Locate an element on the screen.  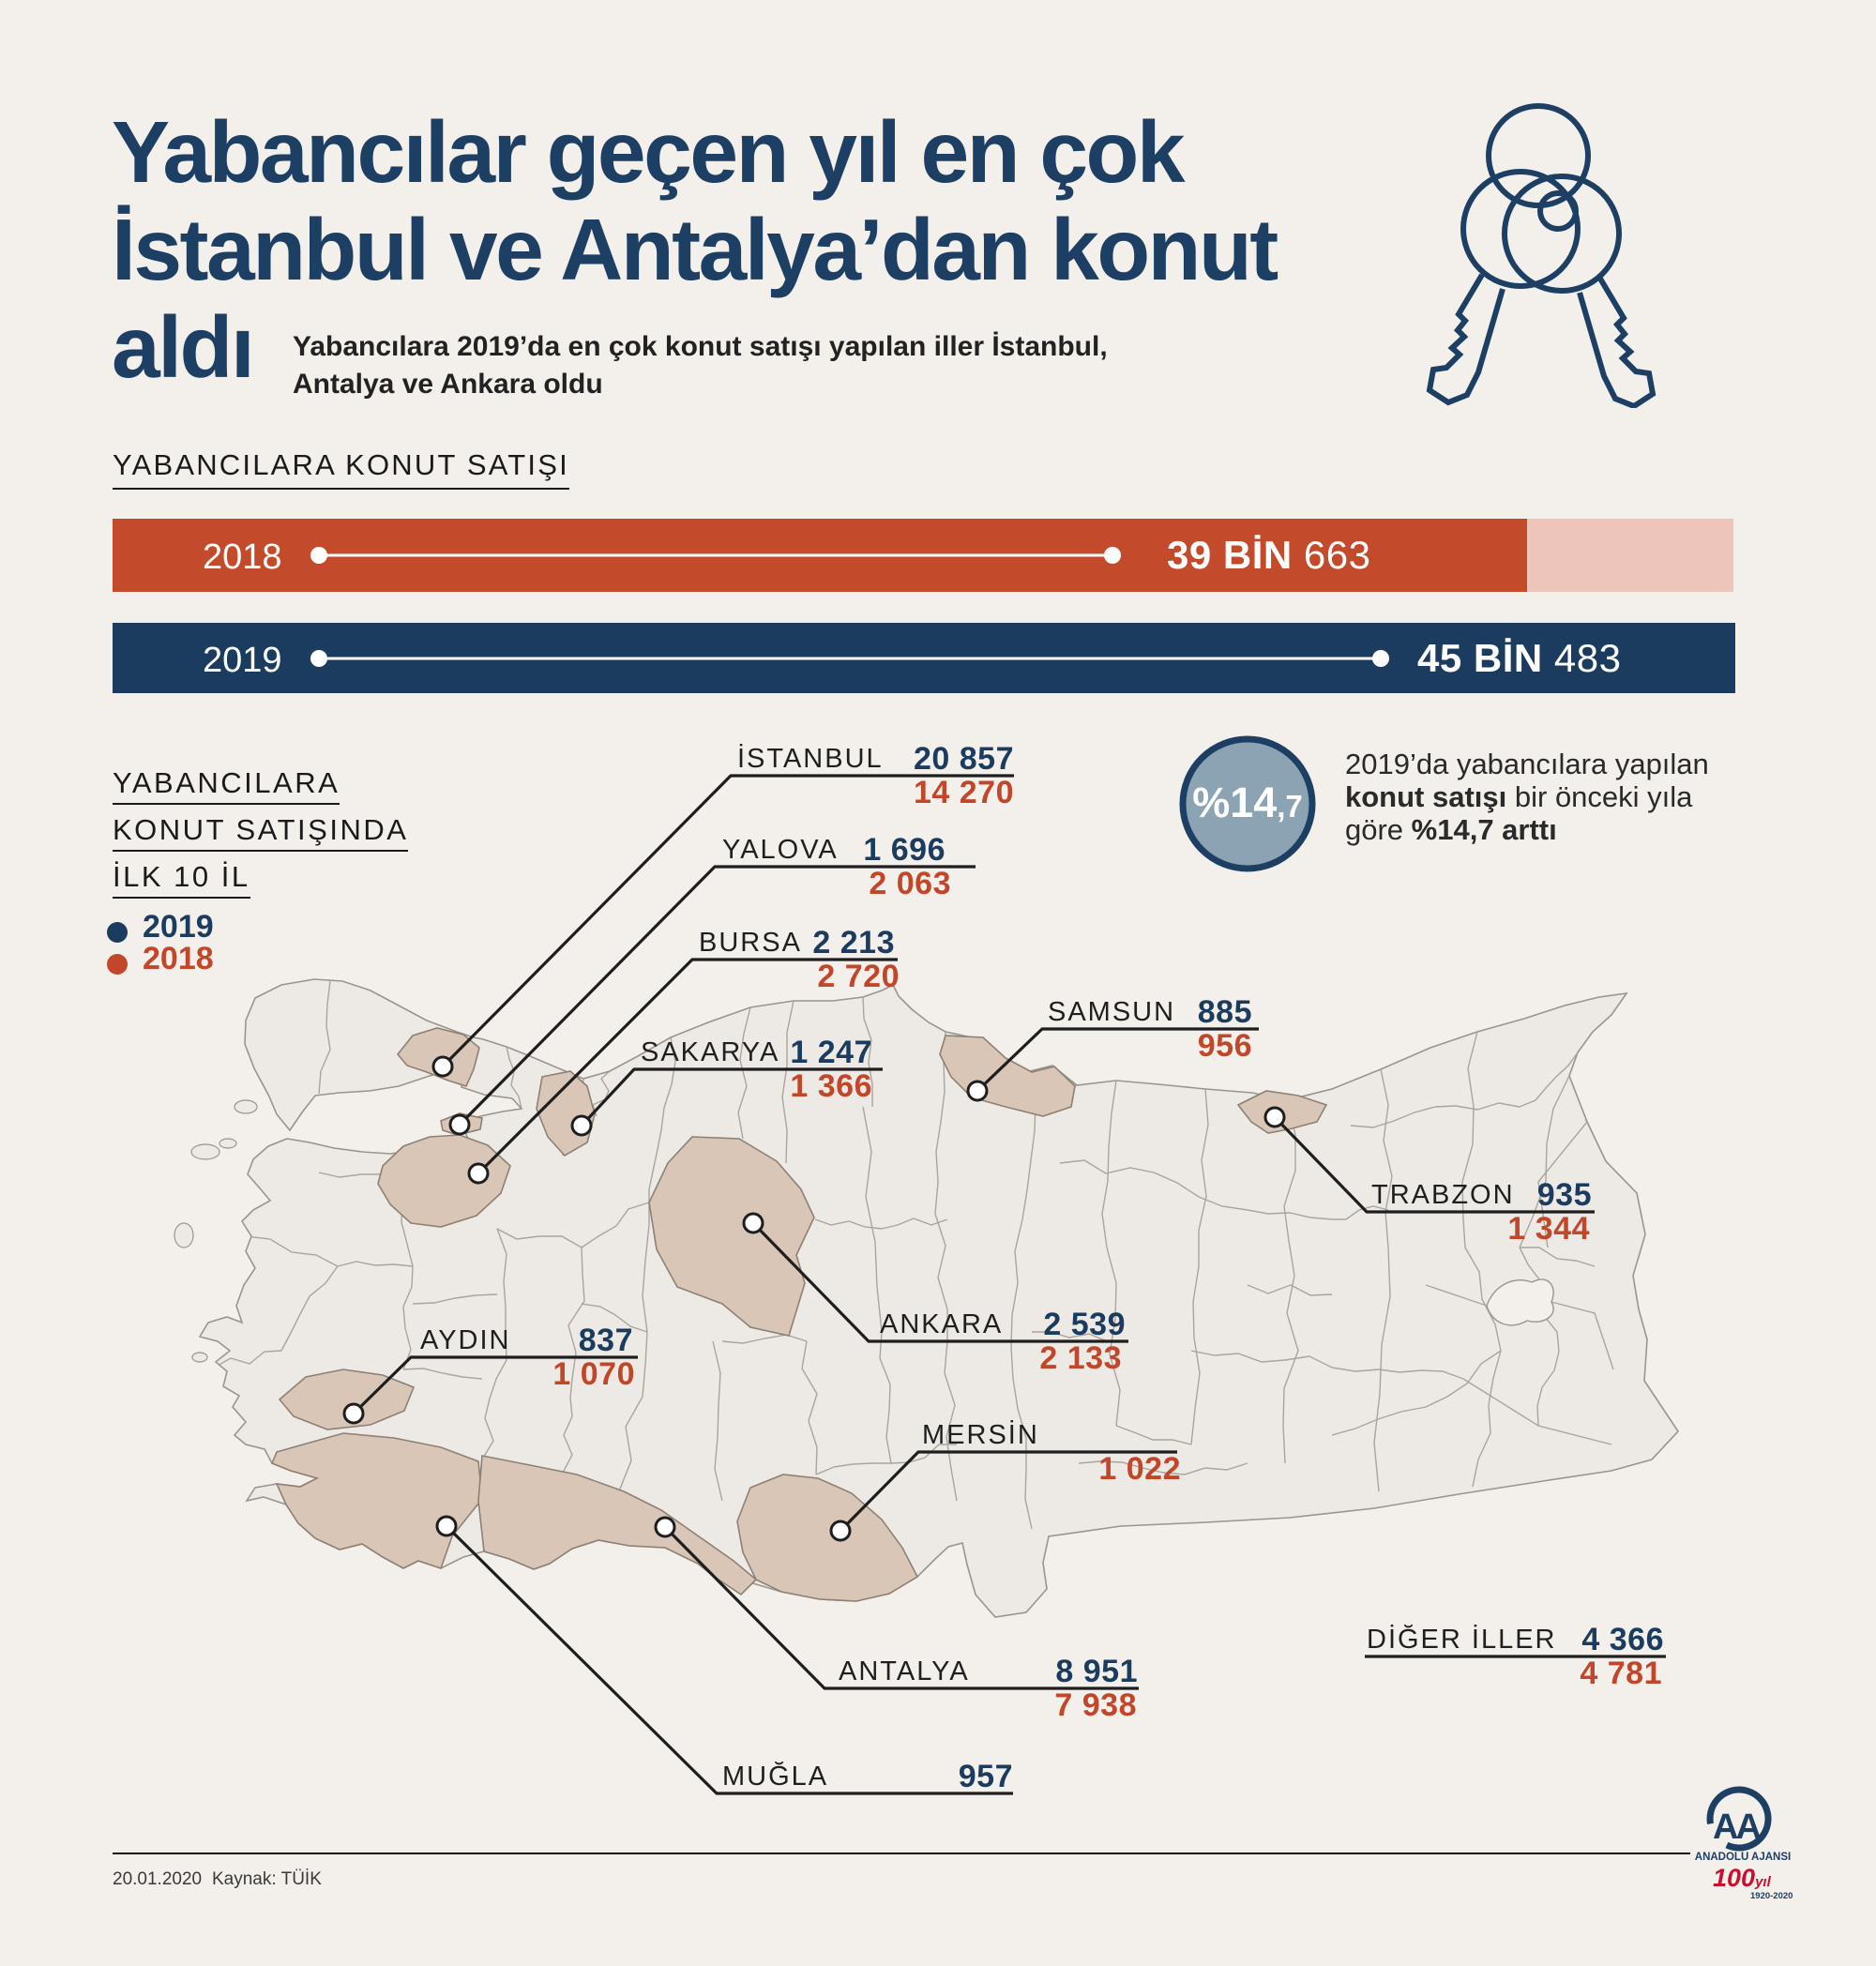
svg-text: ANADOLU AJANSI is located at coordinates (1743, 1858).